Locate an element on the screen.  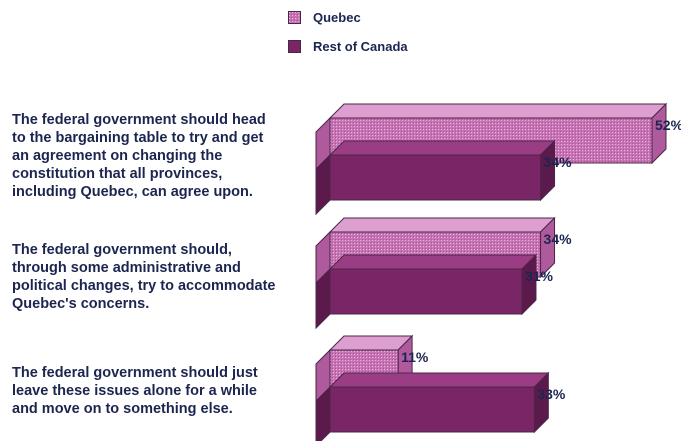
legend-label-quebec: Quebec is located at coordinates (337, 17).